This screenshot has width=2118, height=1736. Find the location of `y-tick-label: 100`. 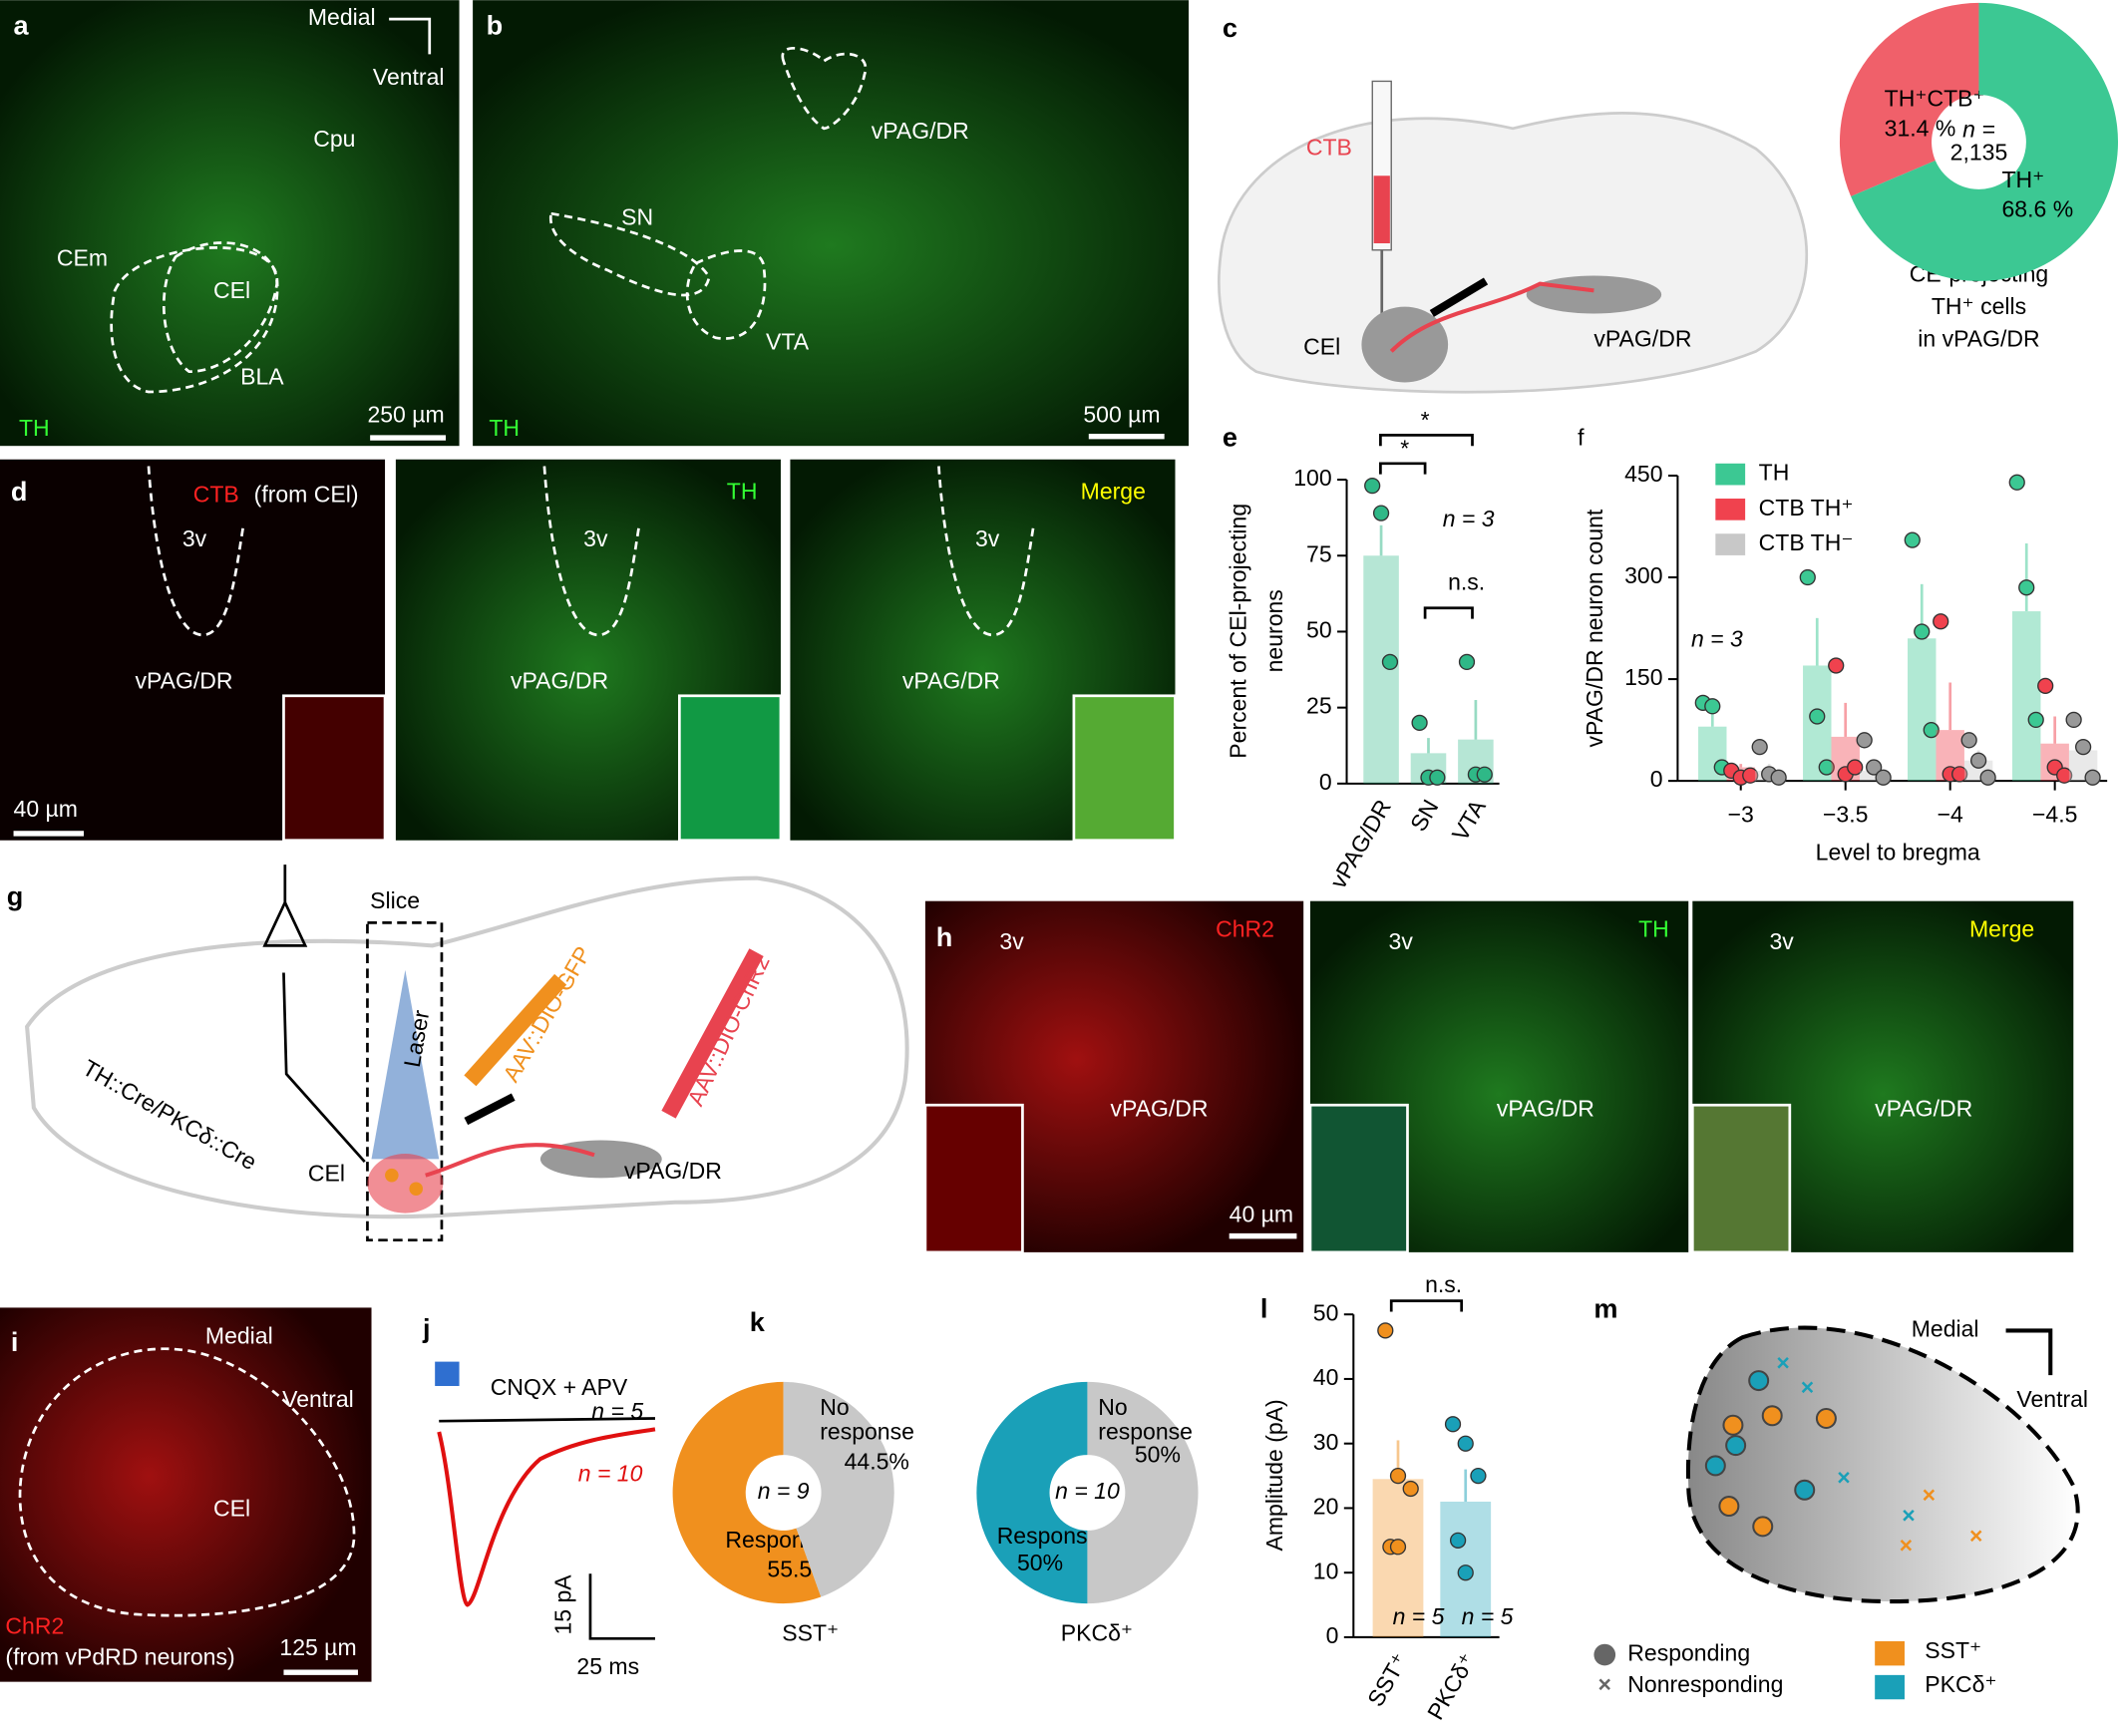

y-tick-label: 100 is located at coordinates (1312, 478).